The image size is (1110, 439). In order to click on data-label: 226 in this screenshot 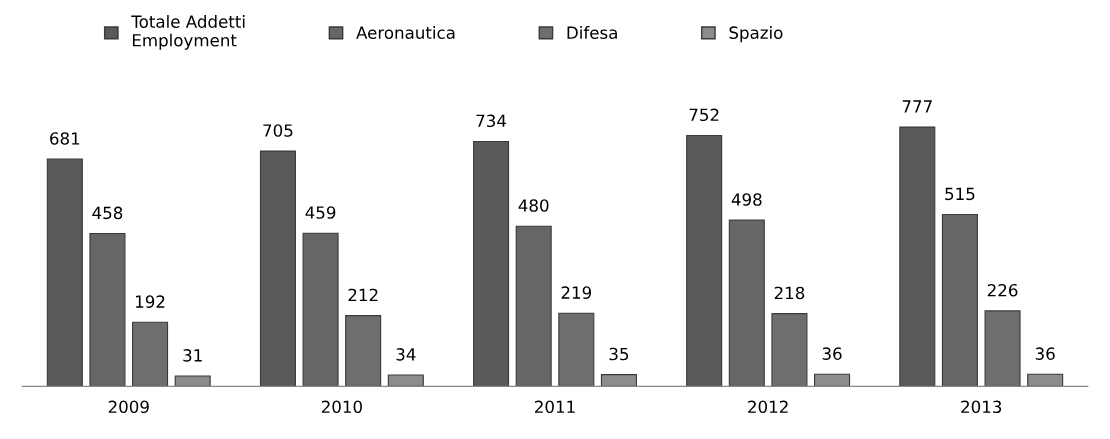, I will do `click(1002, 290)`.